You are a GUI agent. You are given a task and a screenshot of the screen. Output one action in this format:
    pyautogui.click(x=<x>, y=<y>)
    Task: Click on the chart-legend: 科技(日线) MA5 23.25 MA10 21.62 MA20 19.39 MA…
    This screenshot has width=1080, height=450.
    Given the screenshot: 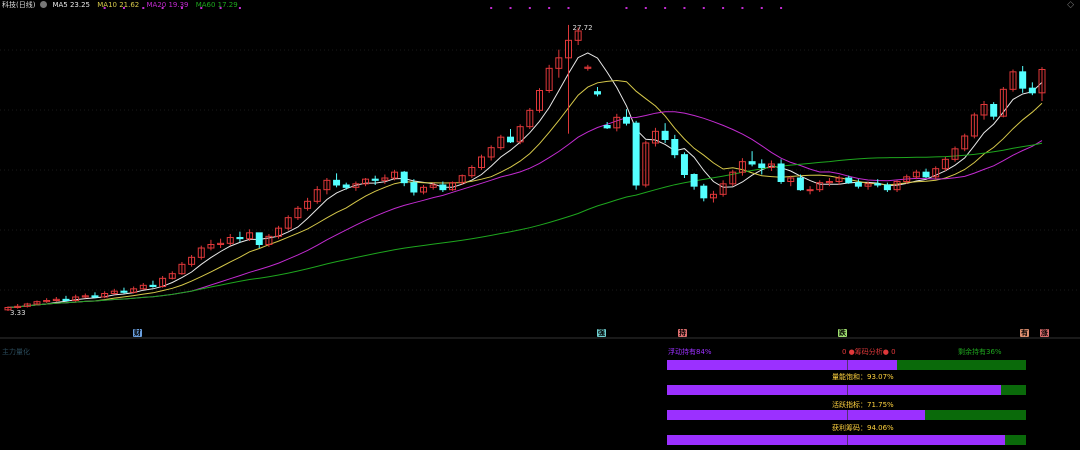 What is the action you would take?
    pyautogui.click(x=122, y=5)
    